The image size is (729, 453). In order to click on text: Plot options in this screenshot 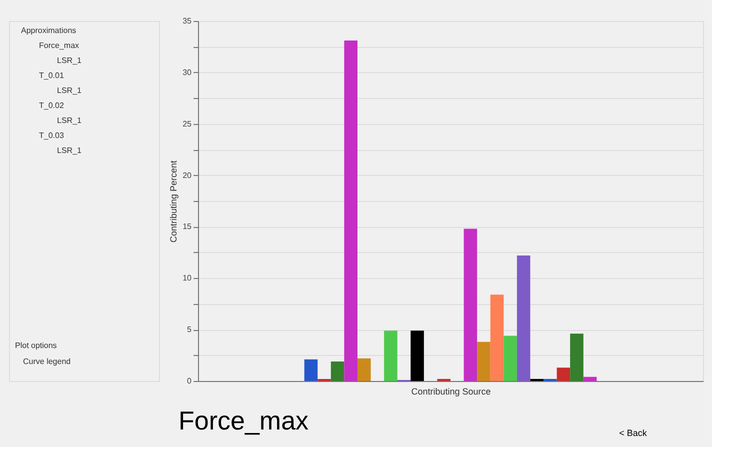, I will do `click(36, 345)`.